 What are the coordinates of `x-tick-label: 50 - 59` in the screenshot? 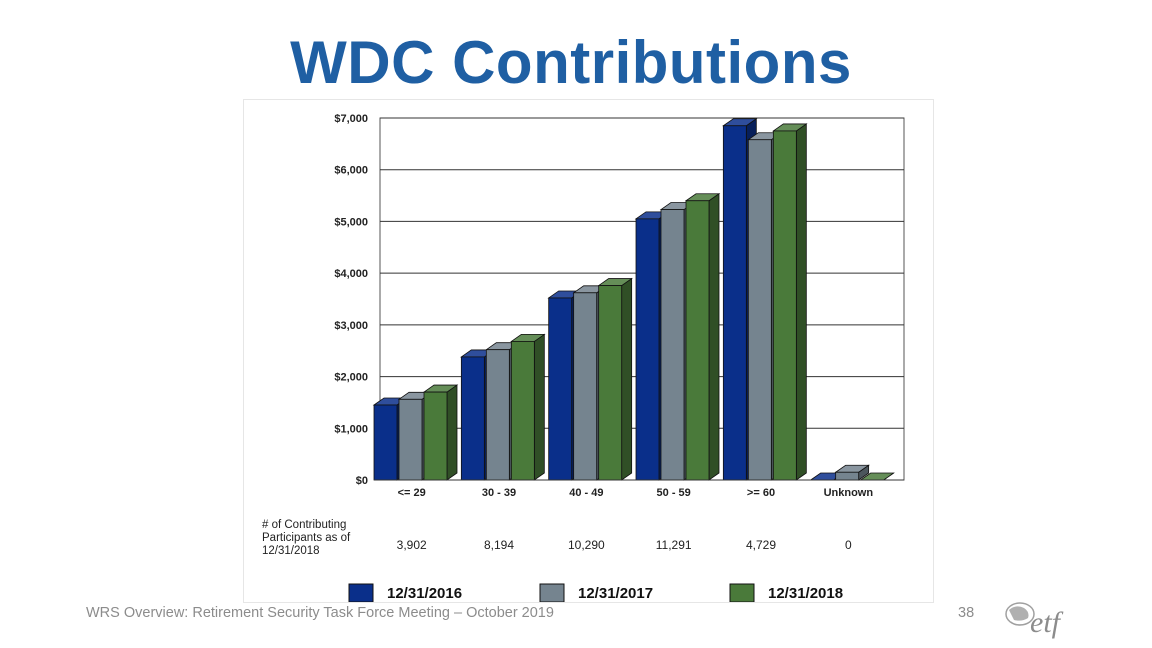 It's located at (674, 493).